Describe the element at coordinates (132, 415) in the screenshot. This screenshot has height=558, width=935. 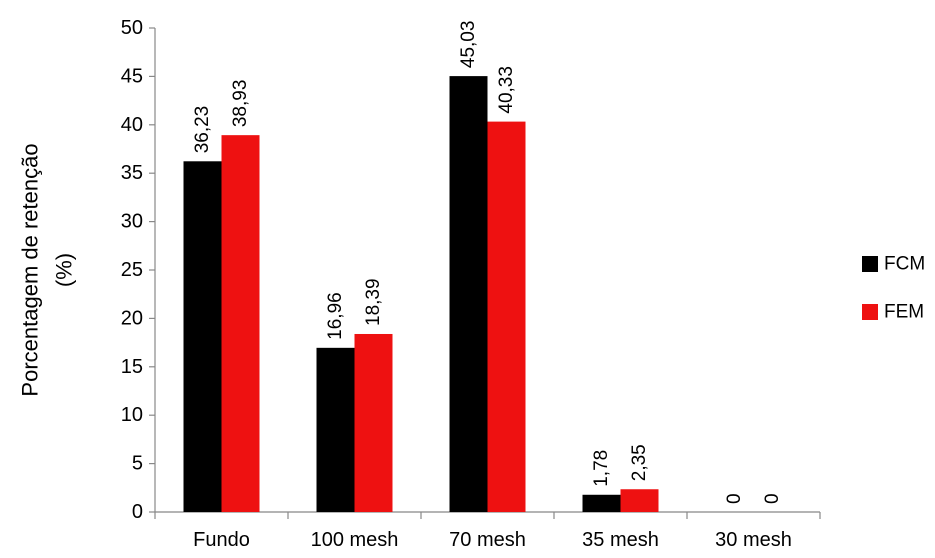
I see `y-axis-tick-label: 10` at that location.